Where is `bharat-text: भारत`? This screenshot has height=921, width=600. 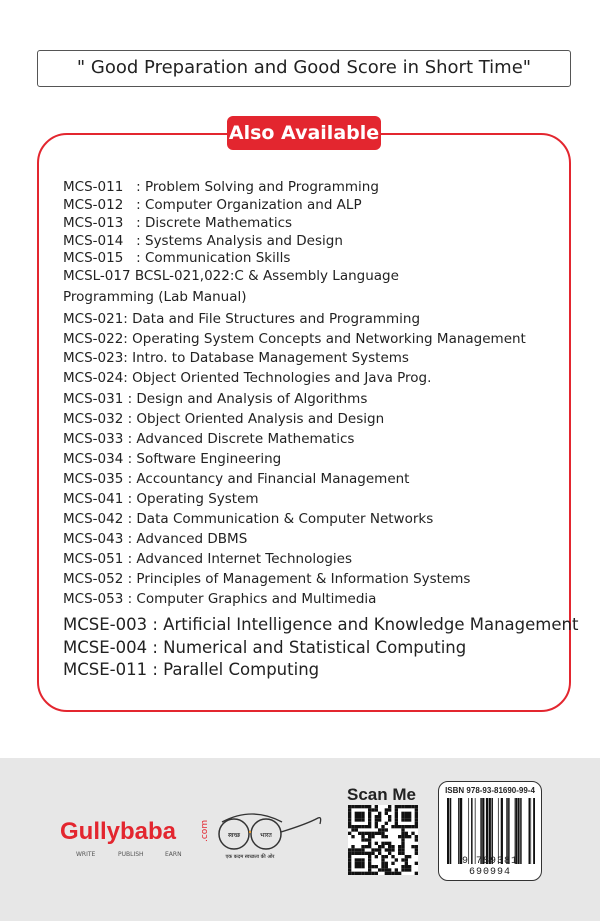
bharat-text: भारत is located at coordinates (266, 835).